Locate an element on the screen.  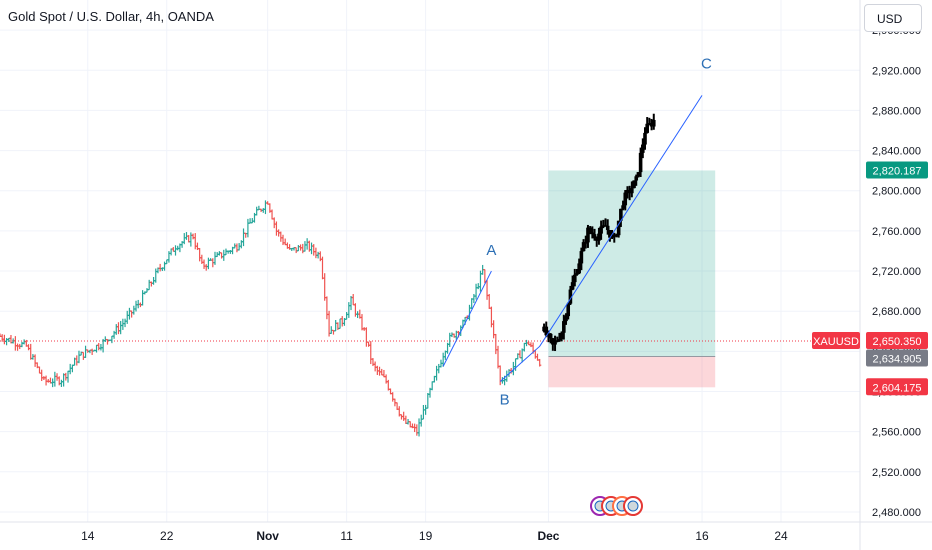
y-tick-label: 2,920.000 is located at coordinates (896, 71).